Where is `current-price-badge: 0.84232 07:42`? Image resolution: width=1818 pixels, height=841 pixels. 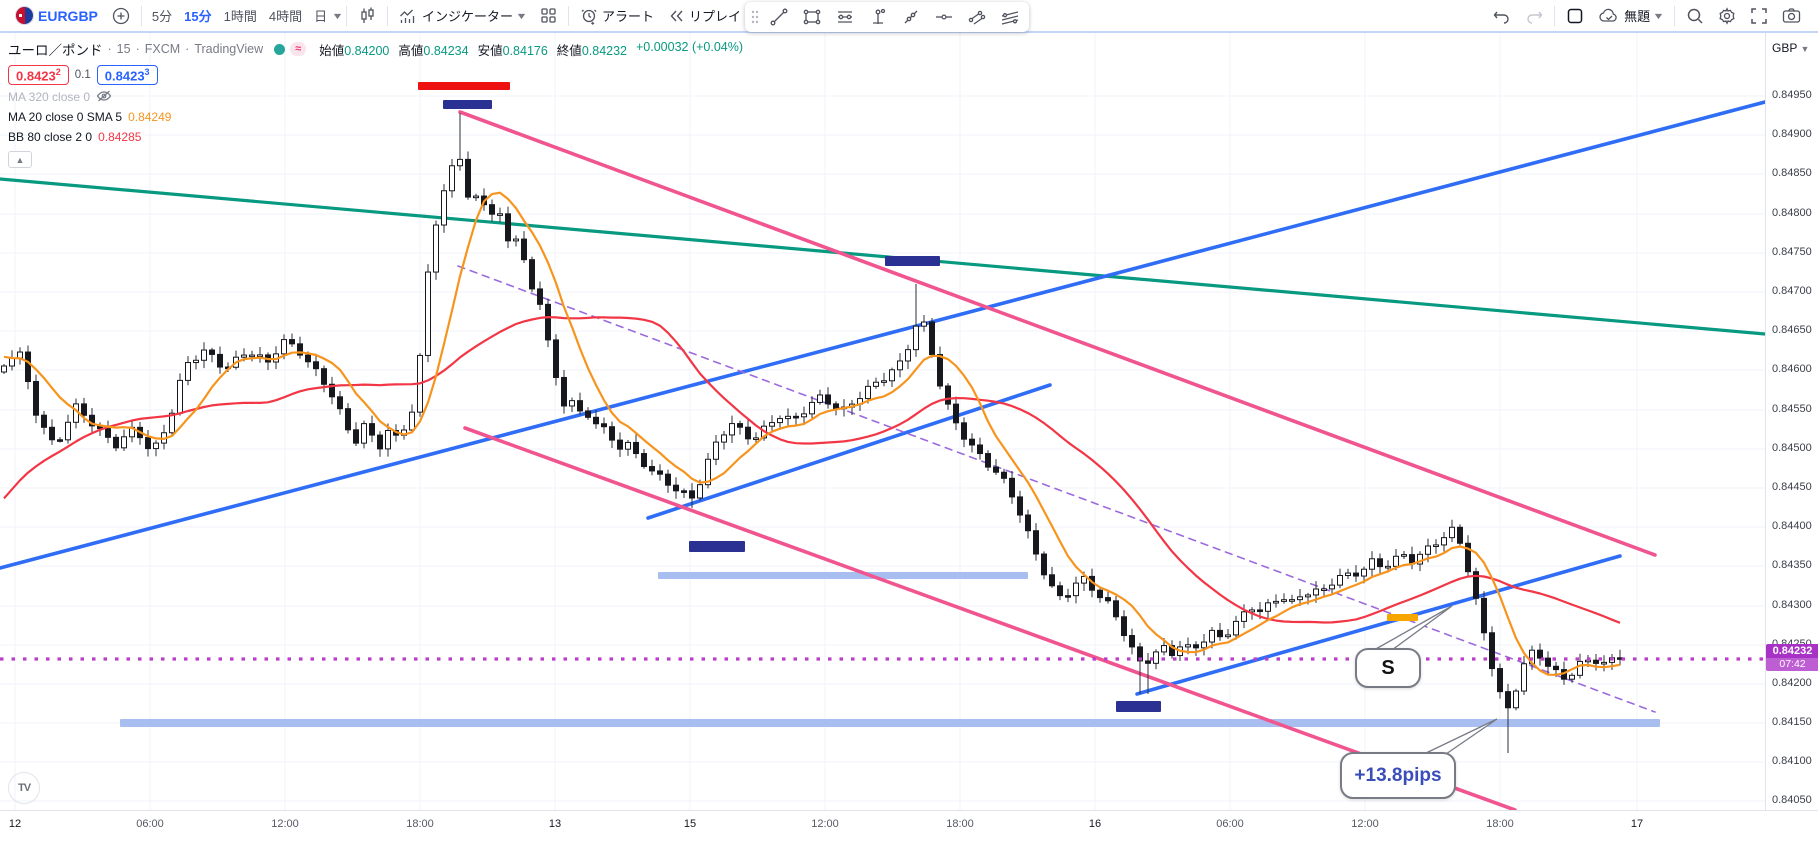 current-price-badge: 0.84232 07:42 is located at coordinates (1792, 657).